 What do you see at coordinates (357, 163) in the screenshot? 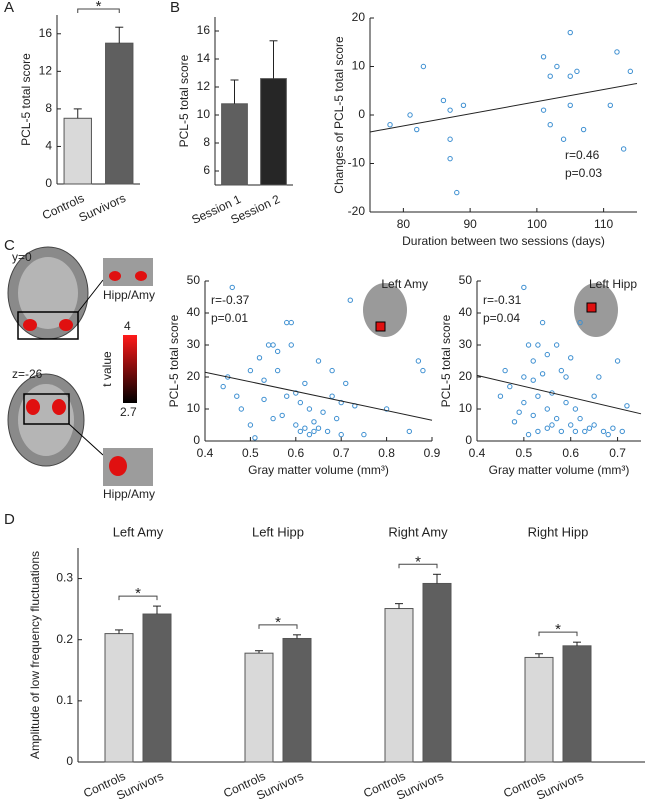
I see `y-tick-label: -10` at bounding box center [357, 163].